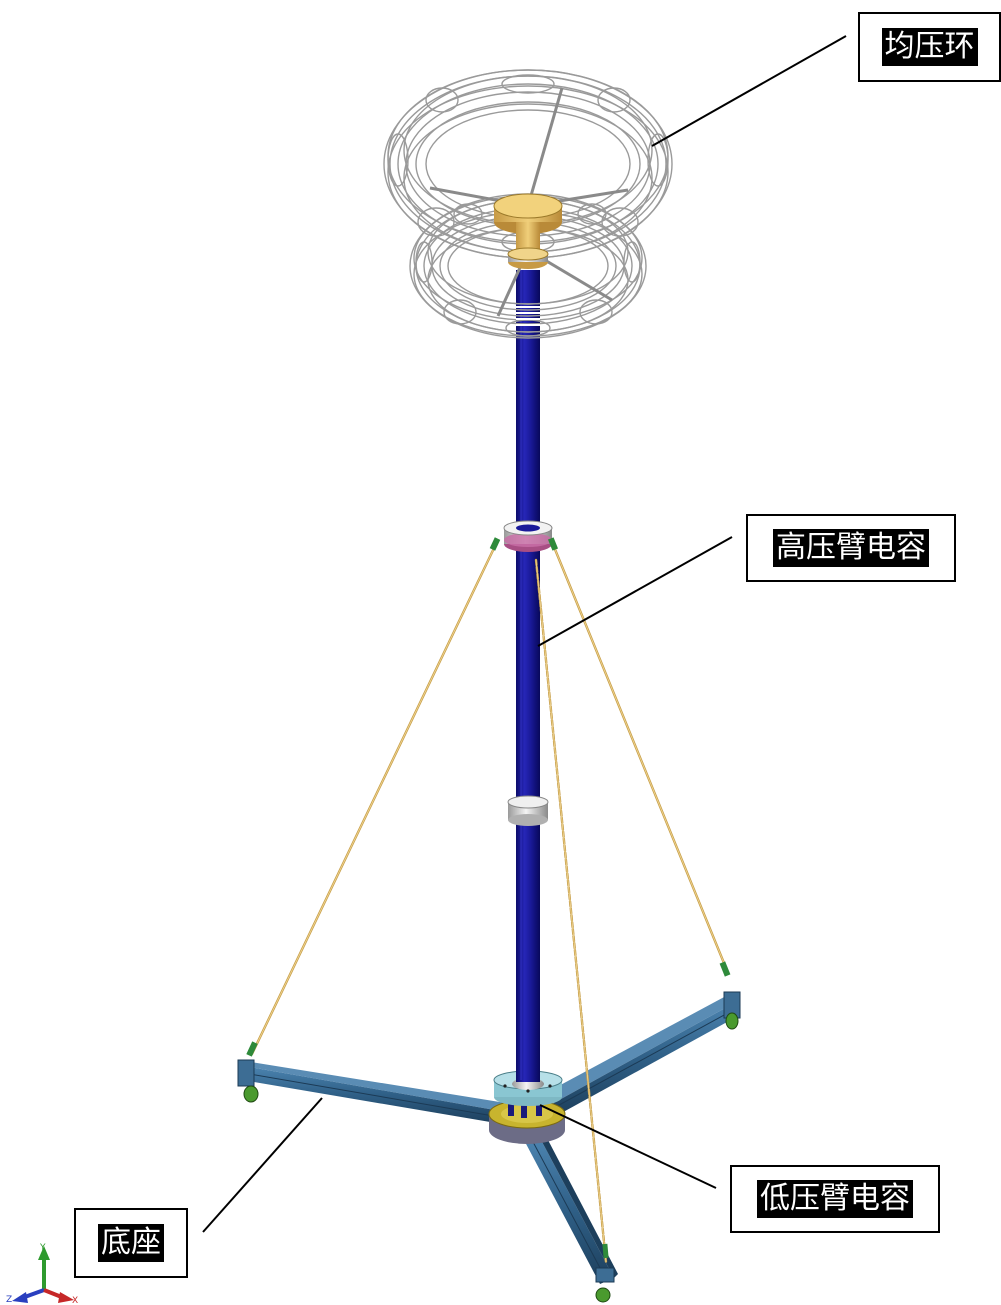 Image resolution: width=1001 pixels, height=1305 pixels. What do you see at coordinates (528, 810) in the screenshot?
I see `middle-flange` at bounding box center [528, 810].